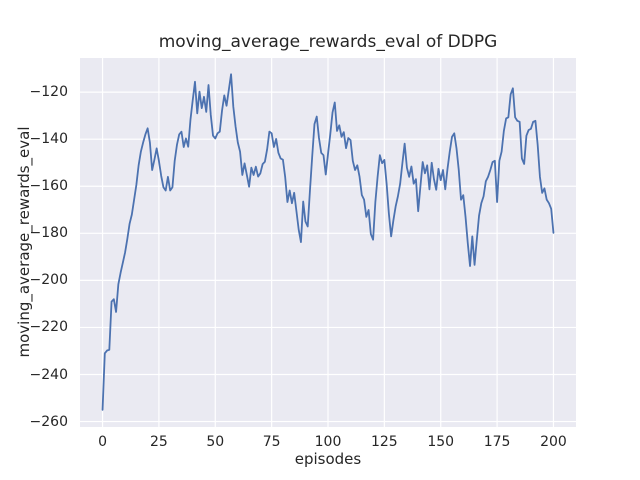  I want to click on x-tick-label: 200, so click(553, 442).